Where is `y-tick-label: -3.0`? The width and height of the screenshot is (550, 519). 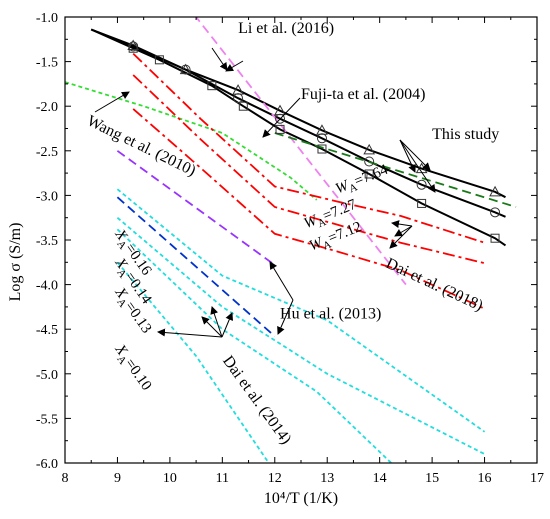
y-tick-label: -3.0 is located at coordinates (47, 196).